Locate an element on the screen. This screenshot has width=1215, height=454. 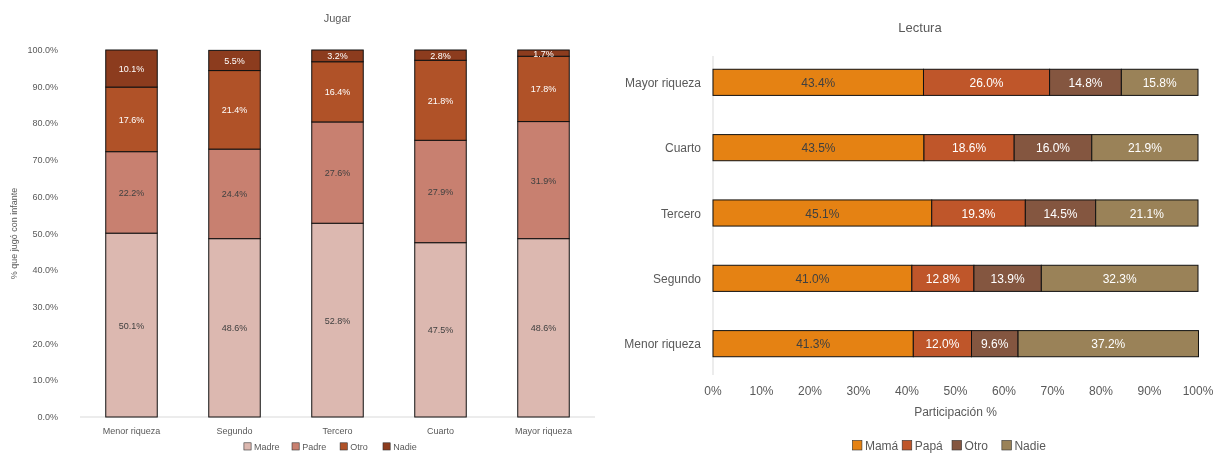
chart-title: Jugar is located at coordinates (337, 18).